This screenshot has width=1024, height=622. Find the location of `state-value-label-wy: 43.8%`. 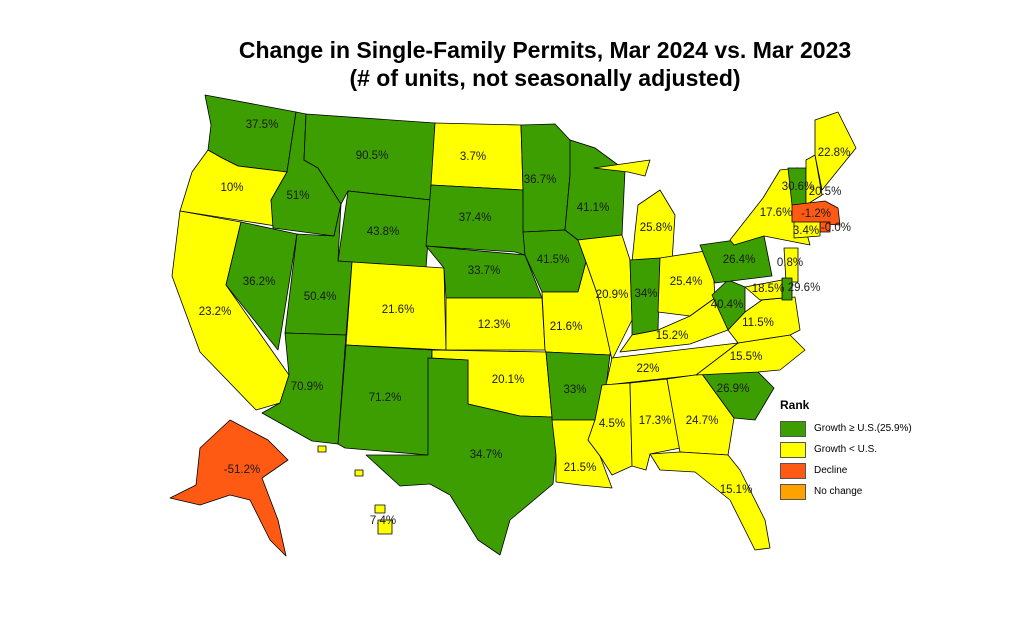

state-value-label-wy: 43.8% is located at coordinates (383, 232).